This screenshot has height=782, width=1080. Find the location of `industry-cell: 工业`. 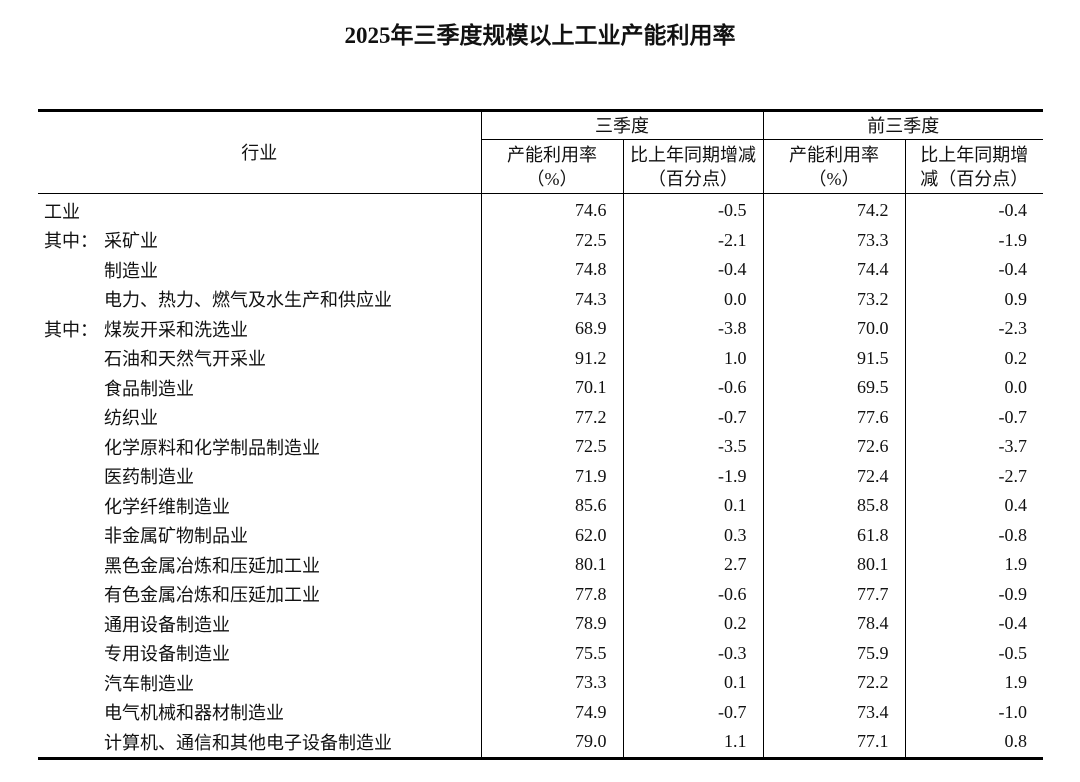

industry-cell: 工业 is located at coordinates (259, 210).